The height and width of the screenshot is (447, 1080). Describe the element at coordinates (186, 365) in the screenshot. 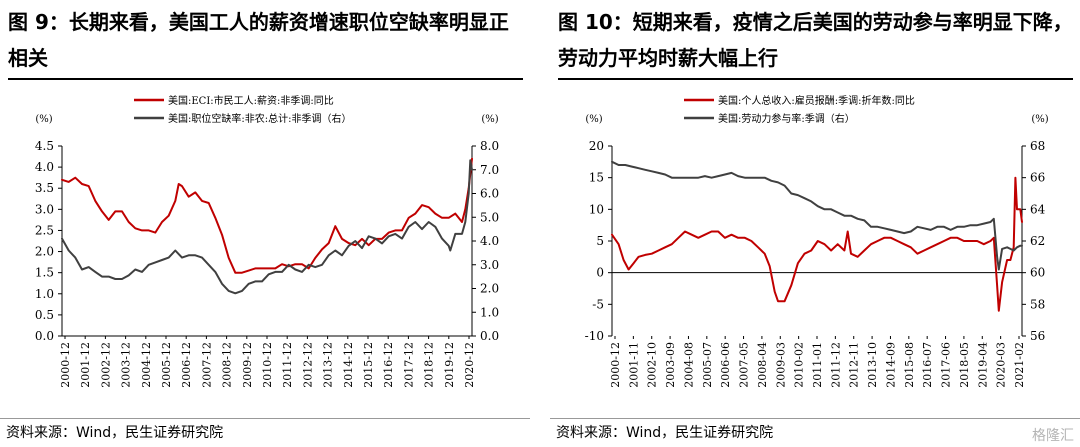

I see `x-tick-label: 2006-12` at that location.